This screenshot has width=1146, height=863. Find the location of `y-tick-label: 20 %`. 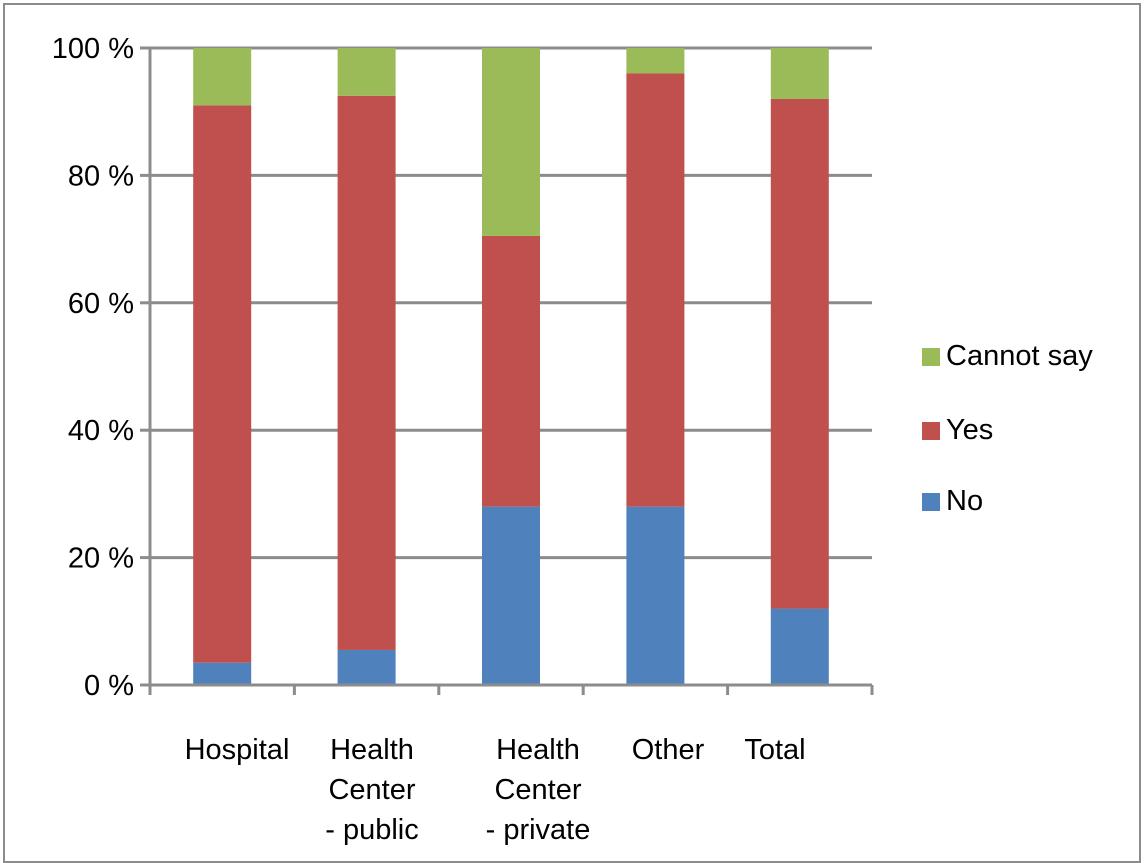

y-tick-label: 20 % is located at coordinates (101, 559).